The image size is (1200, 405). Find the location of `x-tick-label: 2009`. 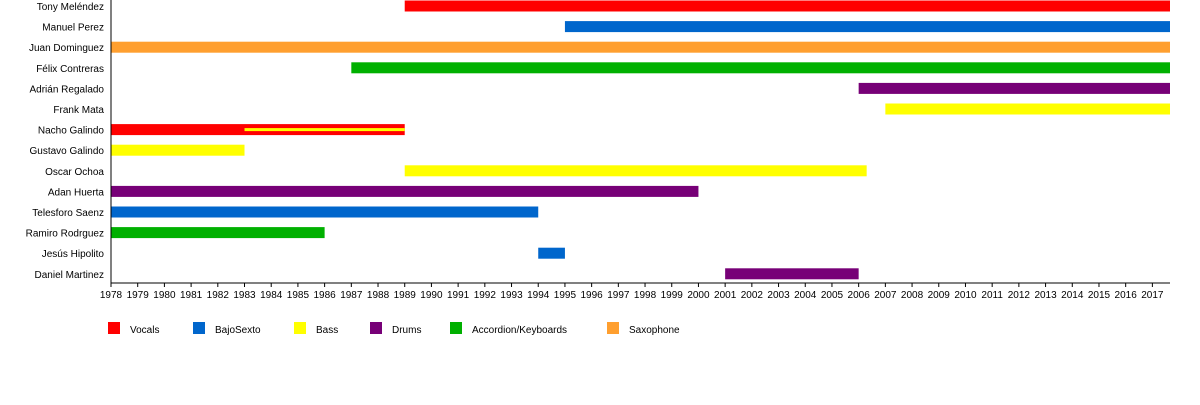

x-tick-label: 2009 is located at coordinates (939, 295).